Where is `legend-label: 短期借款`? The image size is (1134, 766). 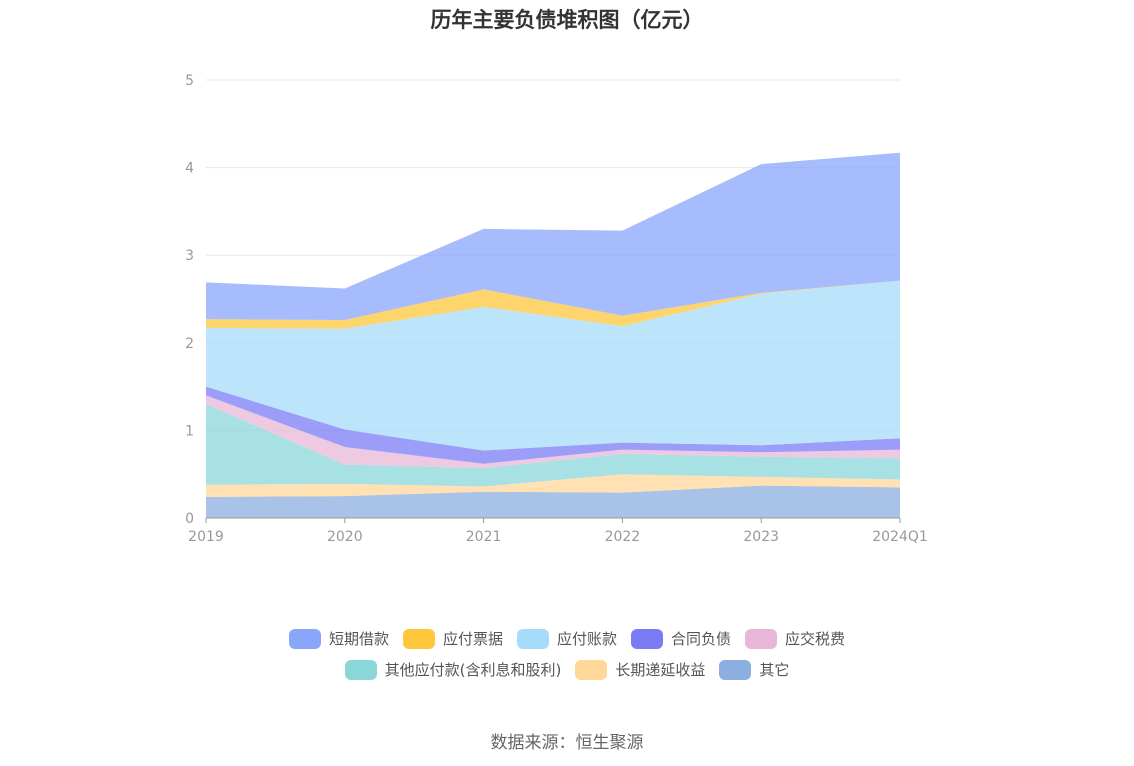
legend-label: 短期借款 is located at coordinates (358, 639).